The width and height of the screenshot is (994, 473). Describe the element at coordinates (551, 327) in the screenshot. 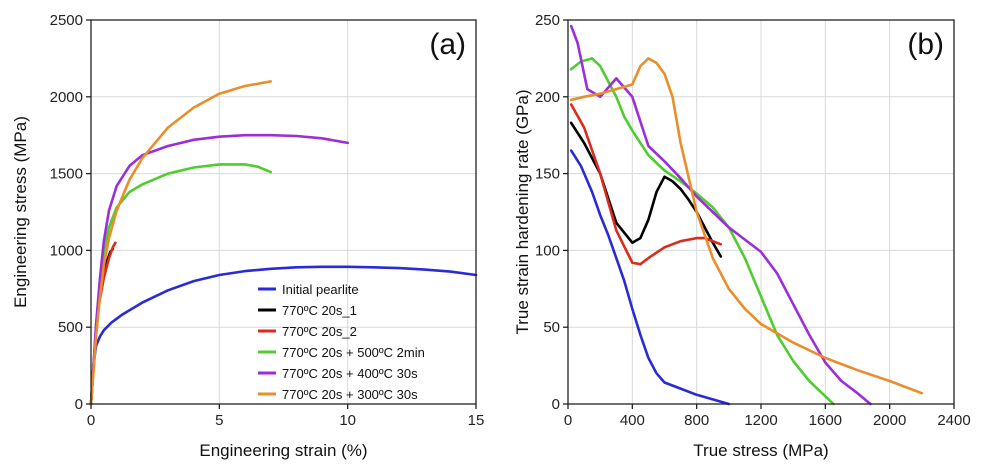

I see `panel-b-y-tick-label: 50` at that location.